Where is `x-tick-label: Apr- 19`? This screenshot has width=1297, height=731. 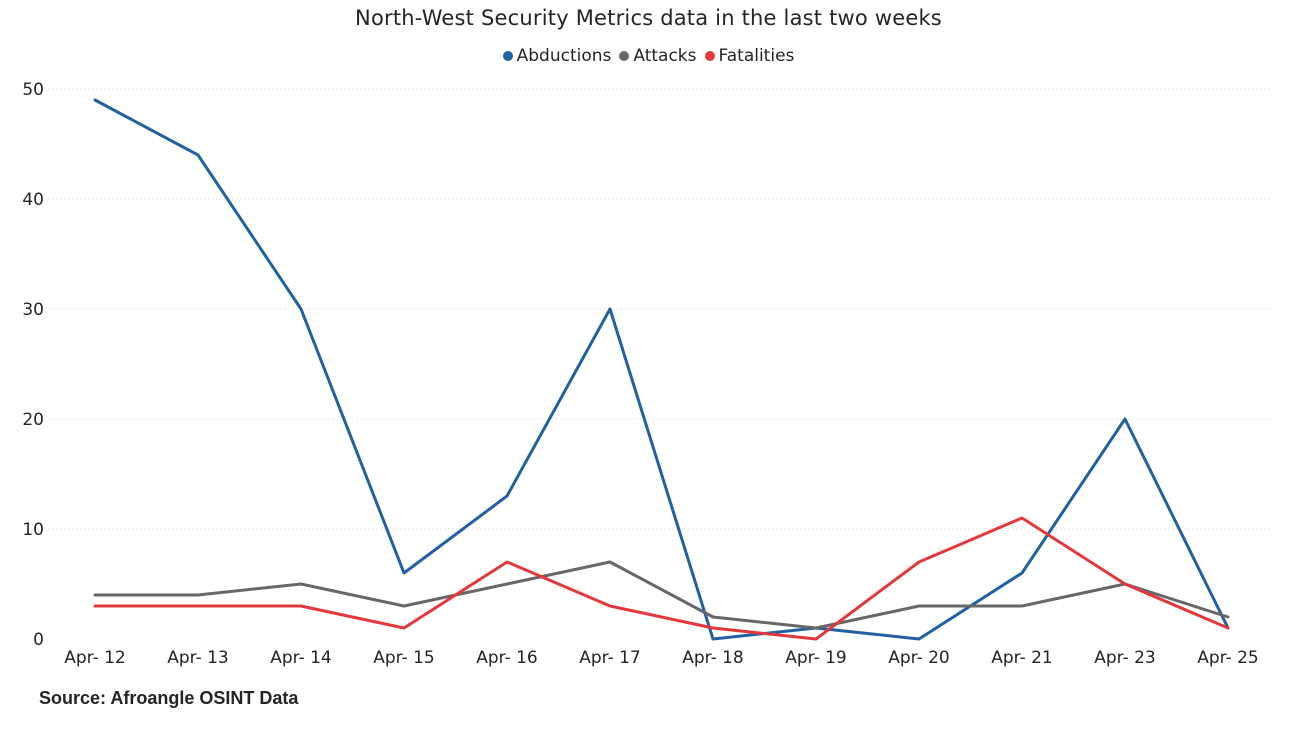 x-tick-label: Apr- 19 is located at coordinates (816, 658).